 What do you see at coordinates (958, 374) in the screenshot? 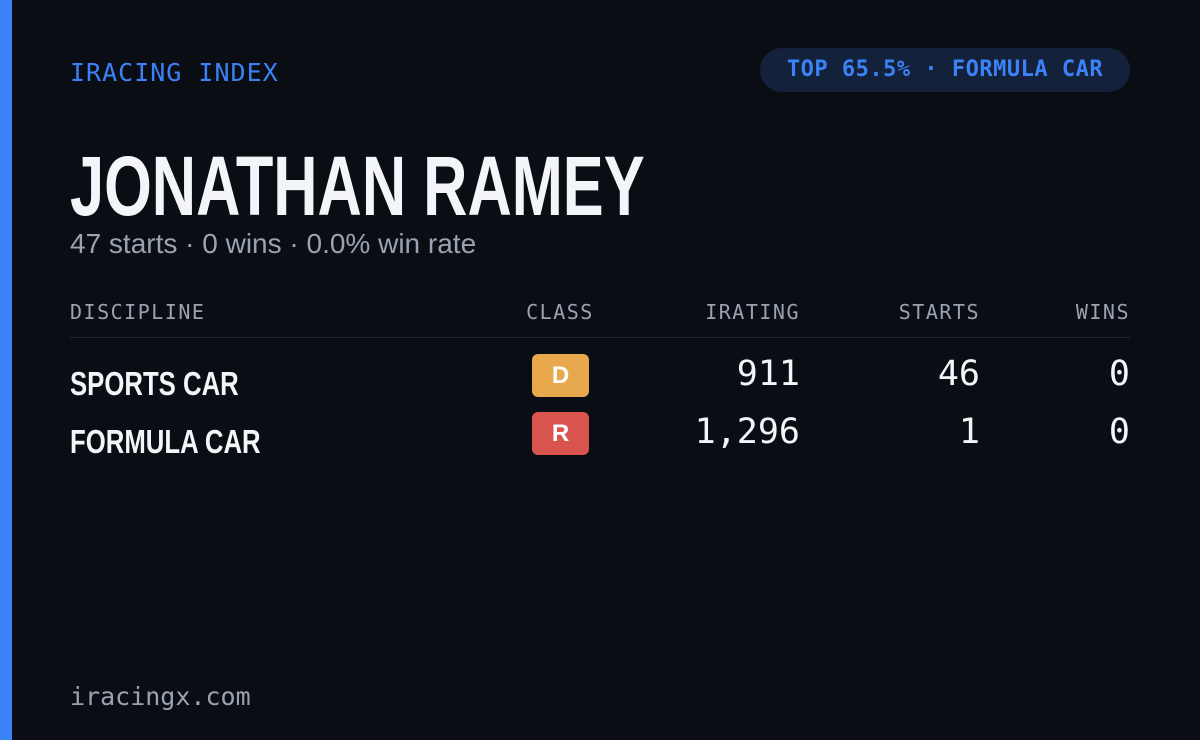
I see `starts: 46` at bounding box center [958, 374].